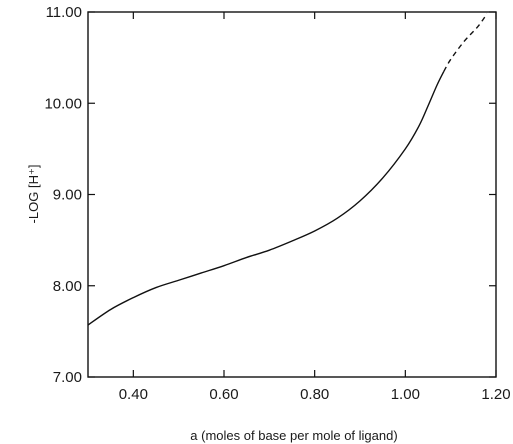  What do you see at coordinates (64, 12) in the screenshot?
I see `y-tick-label: 11.00` at bounding box center [64, 12].